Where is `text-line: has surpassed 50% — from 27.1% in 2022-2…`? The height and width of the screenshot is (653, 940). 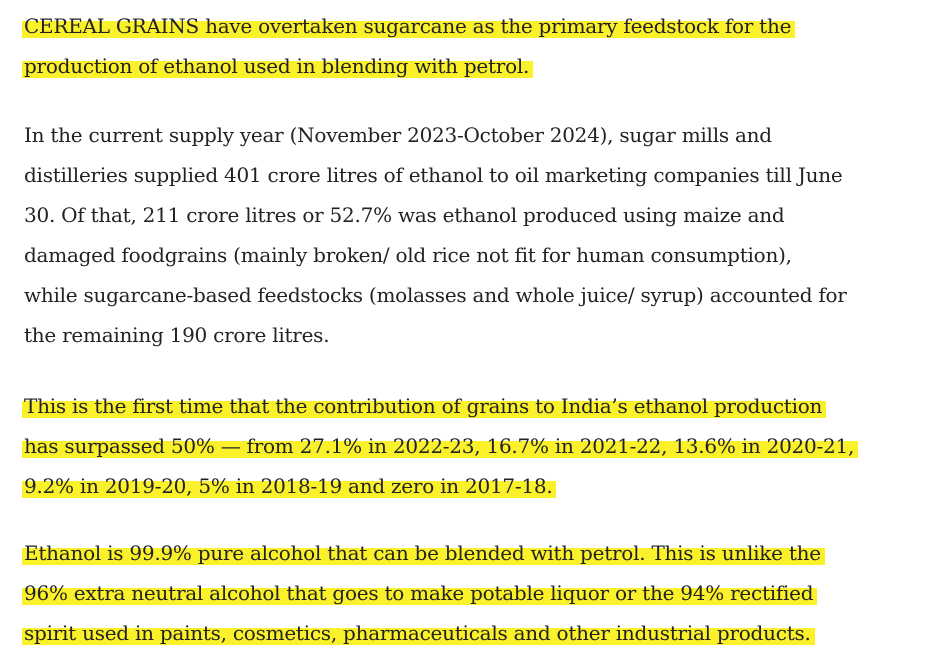
text-line: has surpassed 50% — from 27.1% in 2022-2… is located at coordinates (440, 446).